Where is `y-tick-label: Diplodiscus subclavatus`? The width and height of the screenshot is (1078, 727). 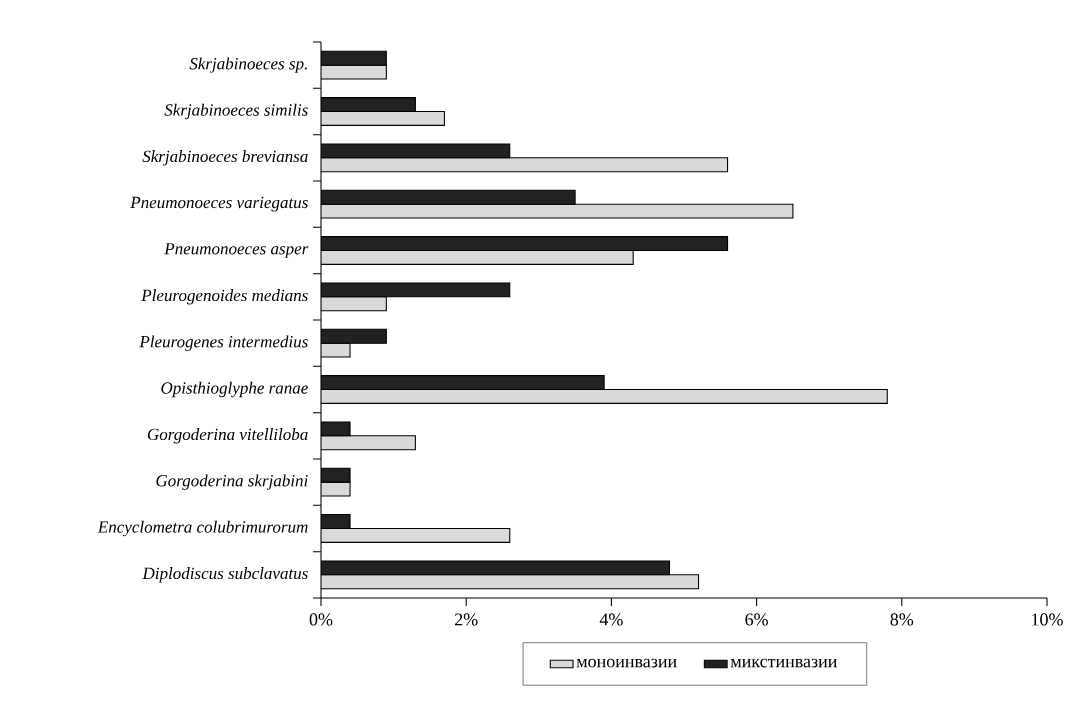
y-tick-label: Diplodiscus subclavatus is located at coordinates (225, 575).